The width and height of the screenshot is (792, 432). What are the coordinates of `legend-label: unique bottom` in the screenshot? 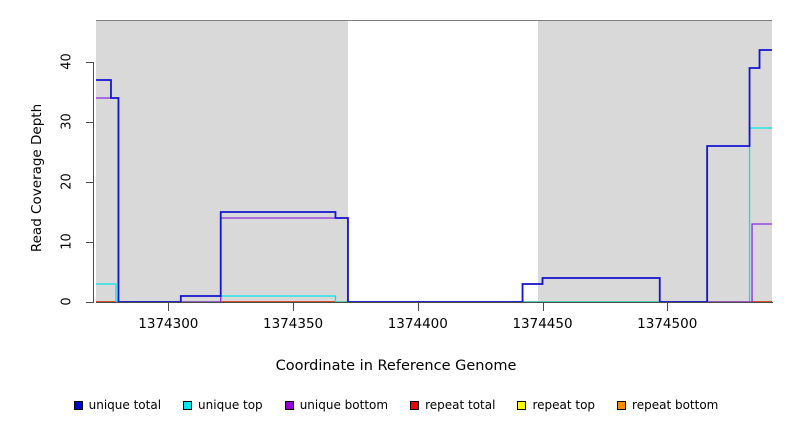 It's located at (344, 405).